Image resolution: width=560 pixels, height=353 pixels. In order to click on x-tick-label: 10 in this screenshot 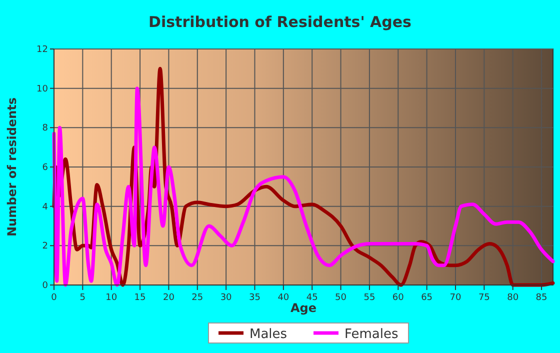, I will do `click(112, 298)`.